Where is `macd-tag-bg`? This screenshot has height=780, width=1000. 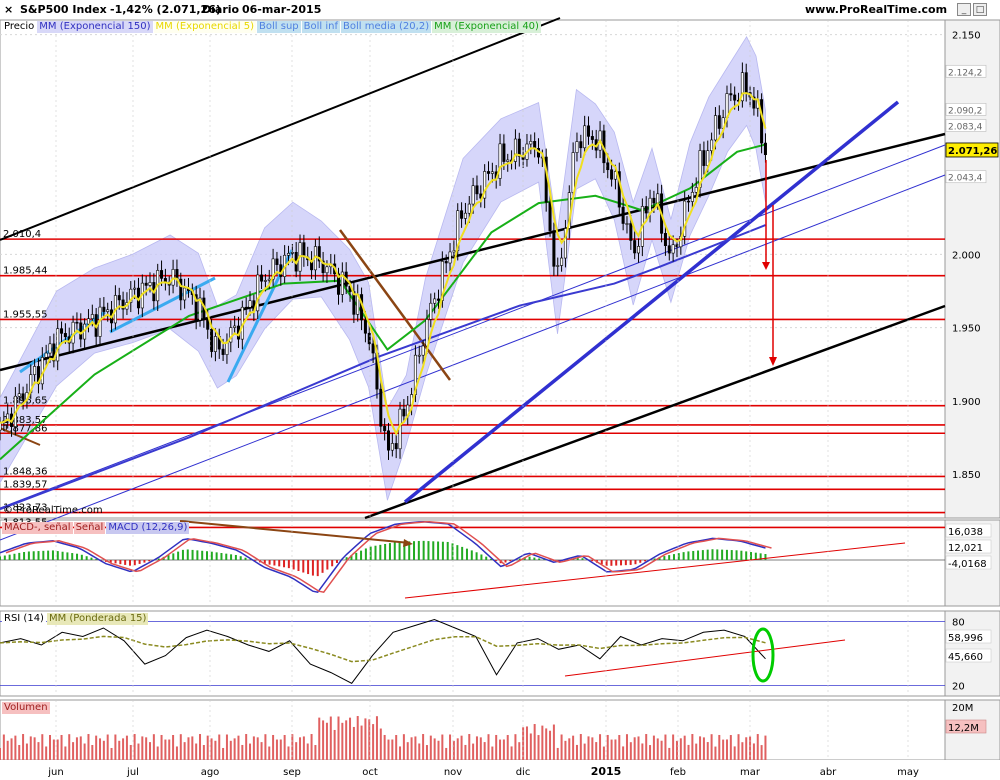
macd-tag-bg is located at coordinates (968, 546).